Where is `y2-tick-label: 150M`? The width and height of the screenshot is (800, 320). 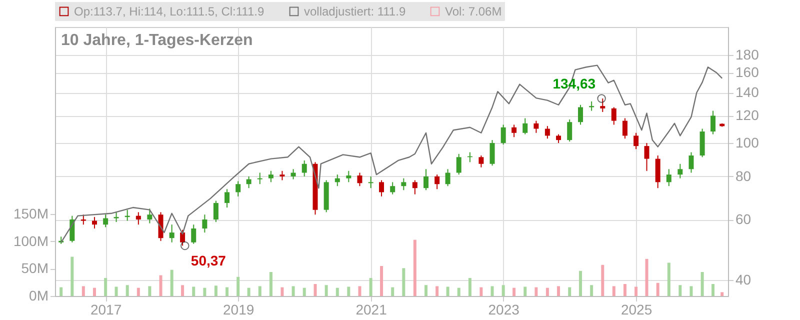 y2-tick-label: 150M is located at coordinates (30, 214).